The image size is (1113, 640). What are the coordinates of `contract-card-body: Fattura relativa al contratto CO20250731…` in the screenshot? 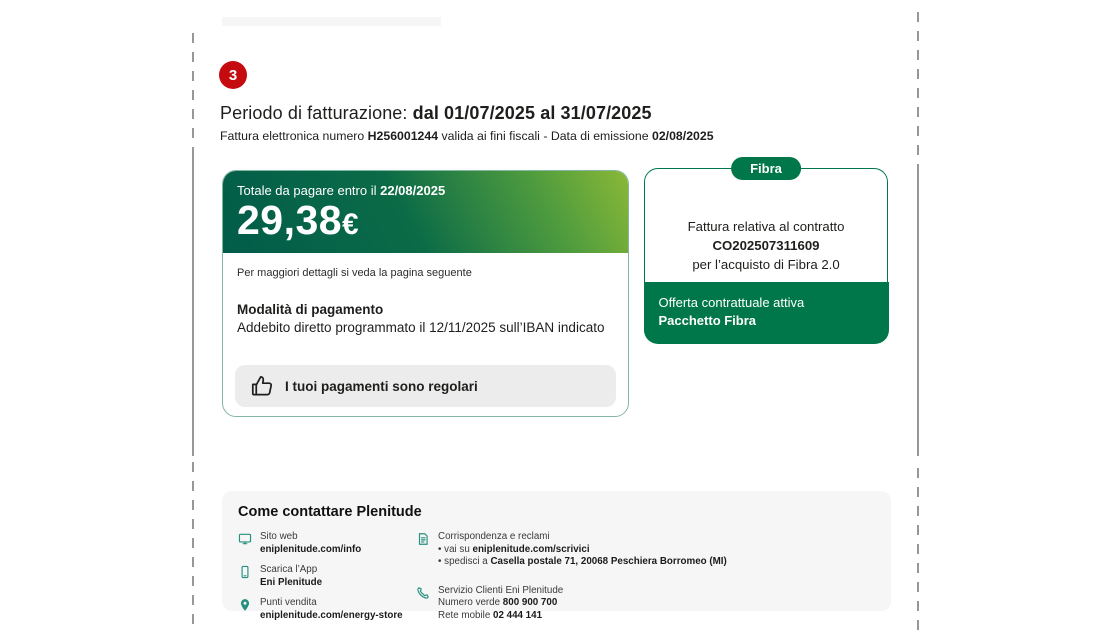 It's located at (766, 245).